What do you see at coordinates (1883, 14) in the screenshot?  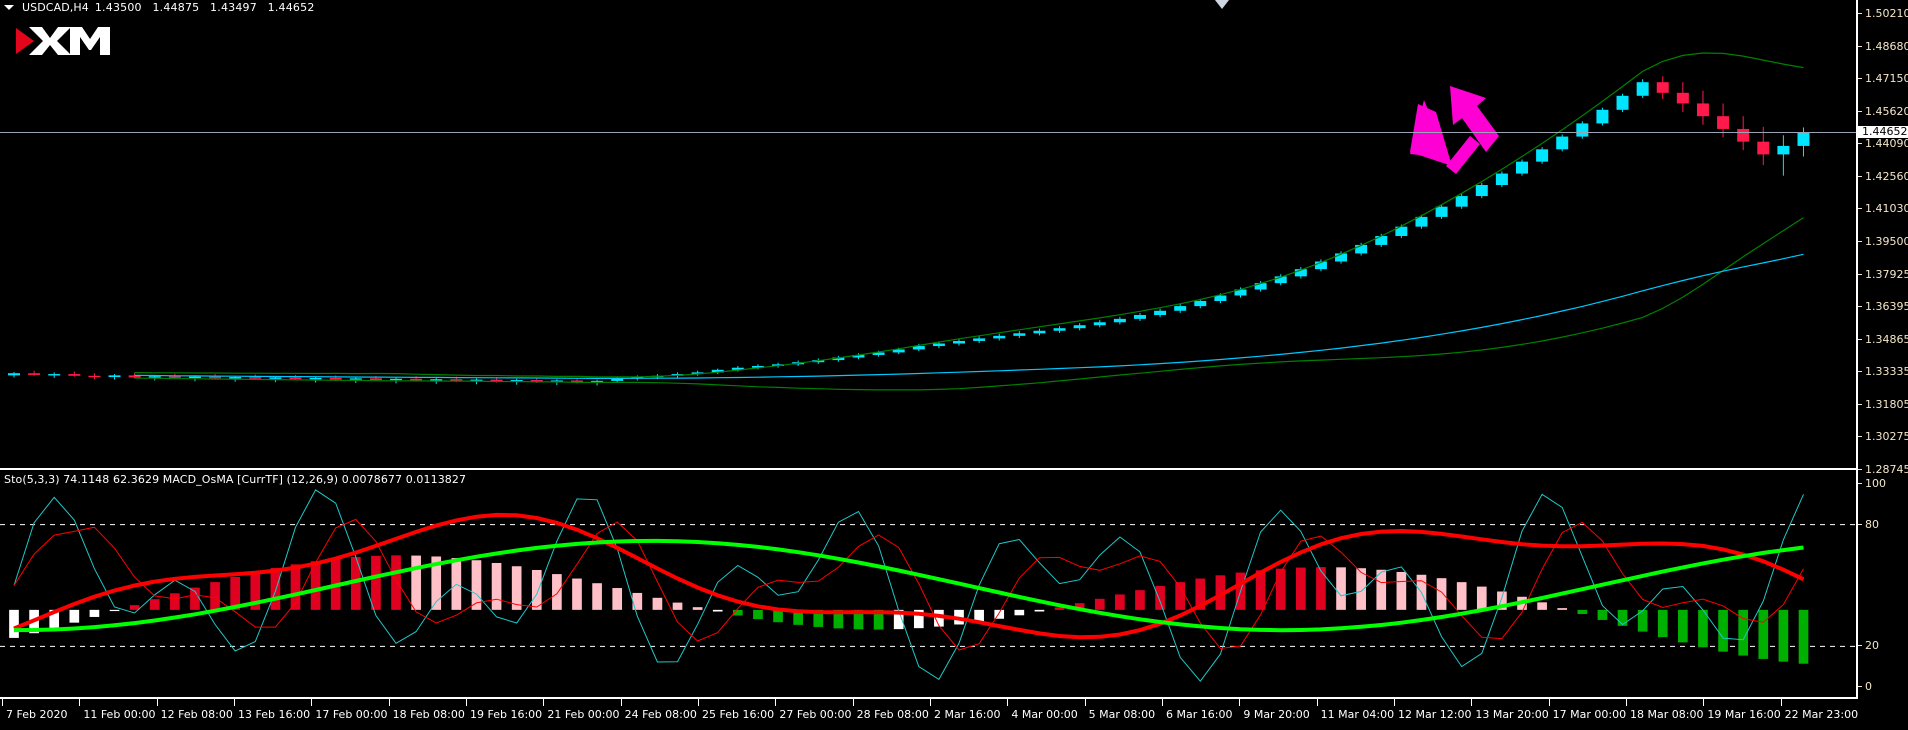 I see `price-tick: 1.50210` at bounding box center [1883, 14].